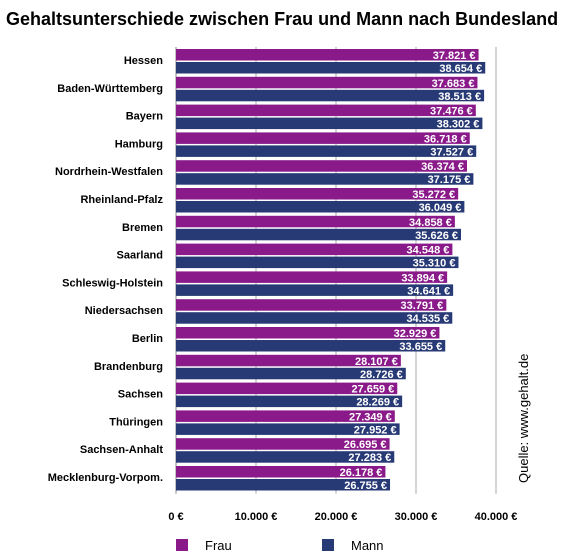  What do you see at coordinates (105, 478) in the screenshot?
I see `category-label: Mecklenburg-Vorpom.` at bounding box center [105, 478].